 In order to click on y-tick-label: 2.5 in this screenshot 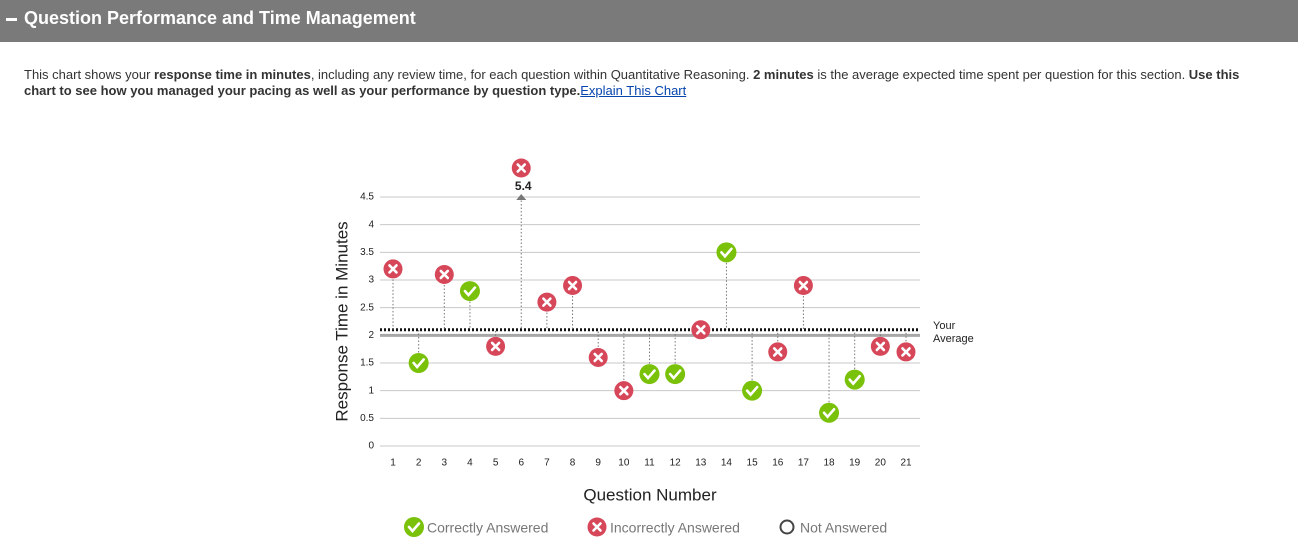, I will do `click(367, 307)`.